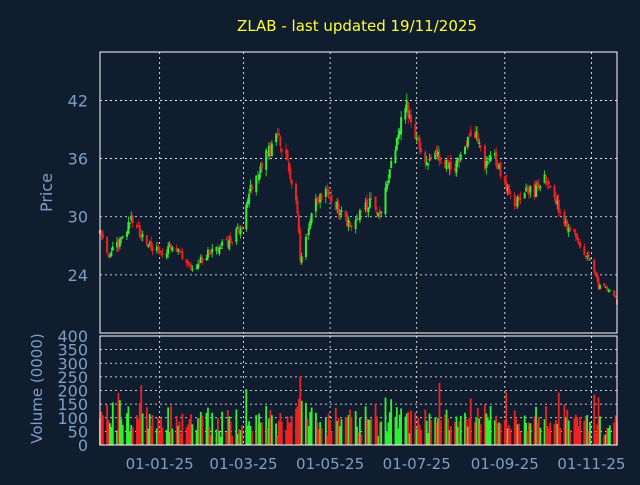 This screenshot has height=485, width=640. I want to click on price-tick-label: 30, so click(78, 217).